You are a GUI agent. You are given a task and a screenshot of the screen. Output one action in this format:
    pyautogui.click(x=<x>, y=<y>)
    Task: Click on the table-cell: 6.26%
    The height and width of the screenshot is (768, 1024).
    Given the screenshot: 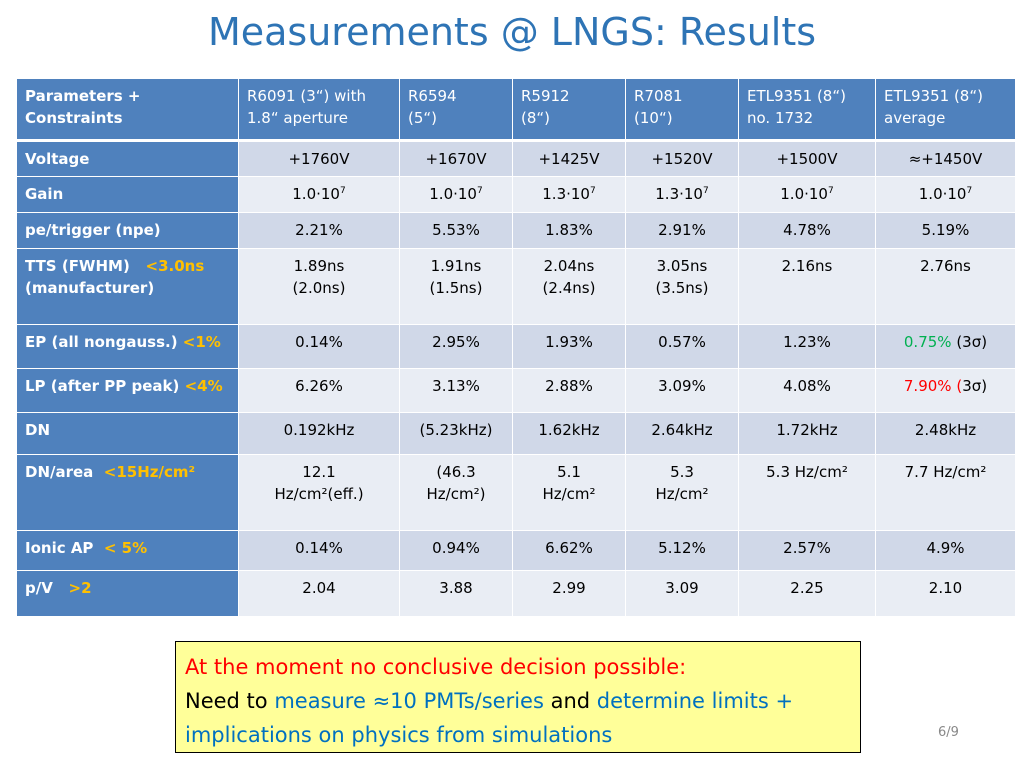 What is the action you would take?
    pyautogui.click(x=319, y=390)
    